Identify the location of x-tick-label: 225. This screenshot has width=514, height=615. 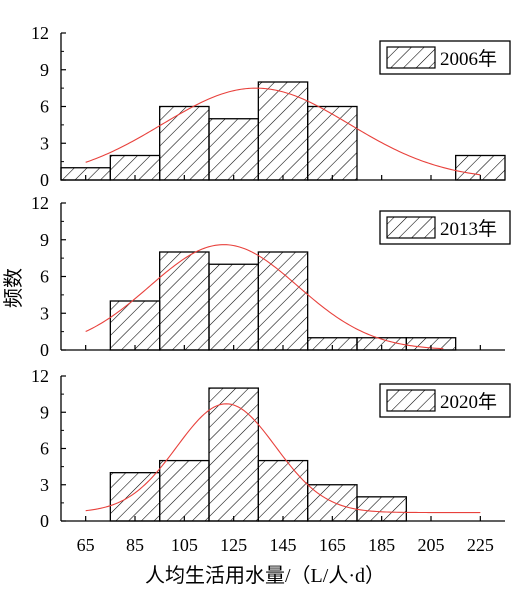
(480, 545).